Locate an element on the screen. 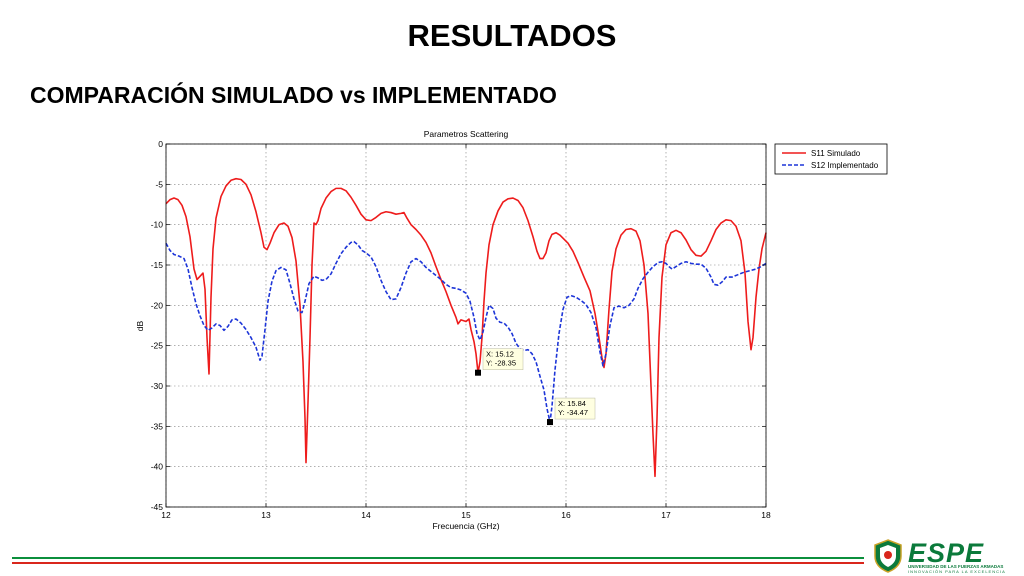 The image size is (1024, 576). y-axis-label: dB is located at coordinates (140, 325).